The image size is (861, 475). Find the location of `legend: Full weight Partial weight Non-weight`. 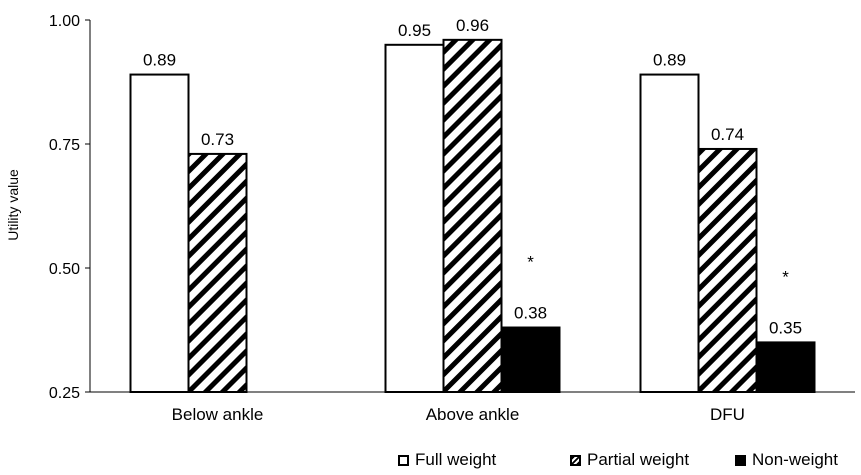

legend: Full weight Partial weight Non-weight is located at coordinates (430, 461).